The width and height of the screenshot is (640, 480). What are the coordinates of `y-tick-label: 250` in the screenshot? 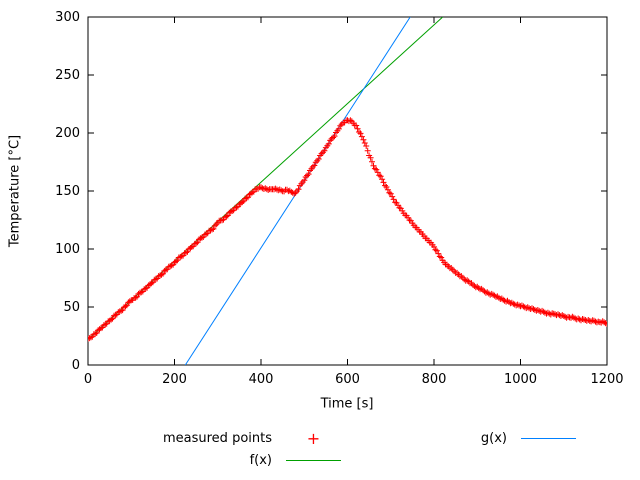 It's located at (67, 75).